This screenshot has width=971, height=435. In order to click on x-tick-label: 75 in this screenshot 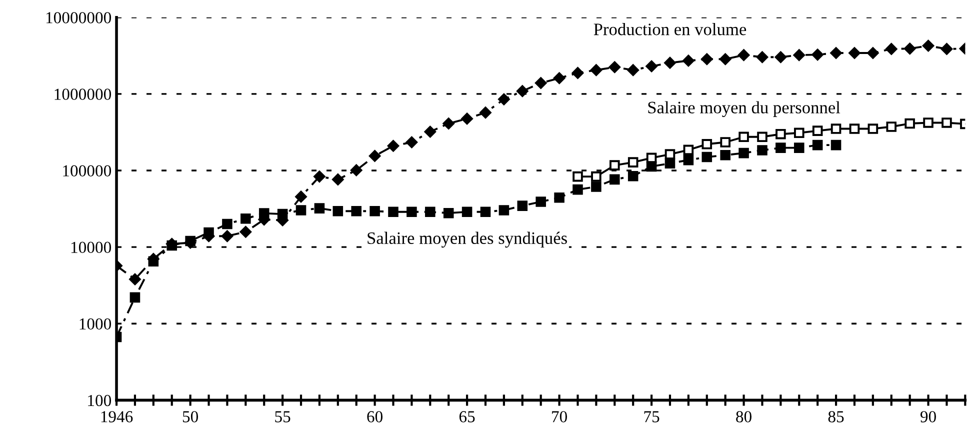, I will do `click(652, 416)`.